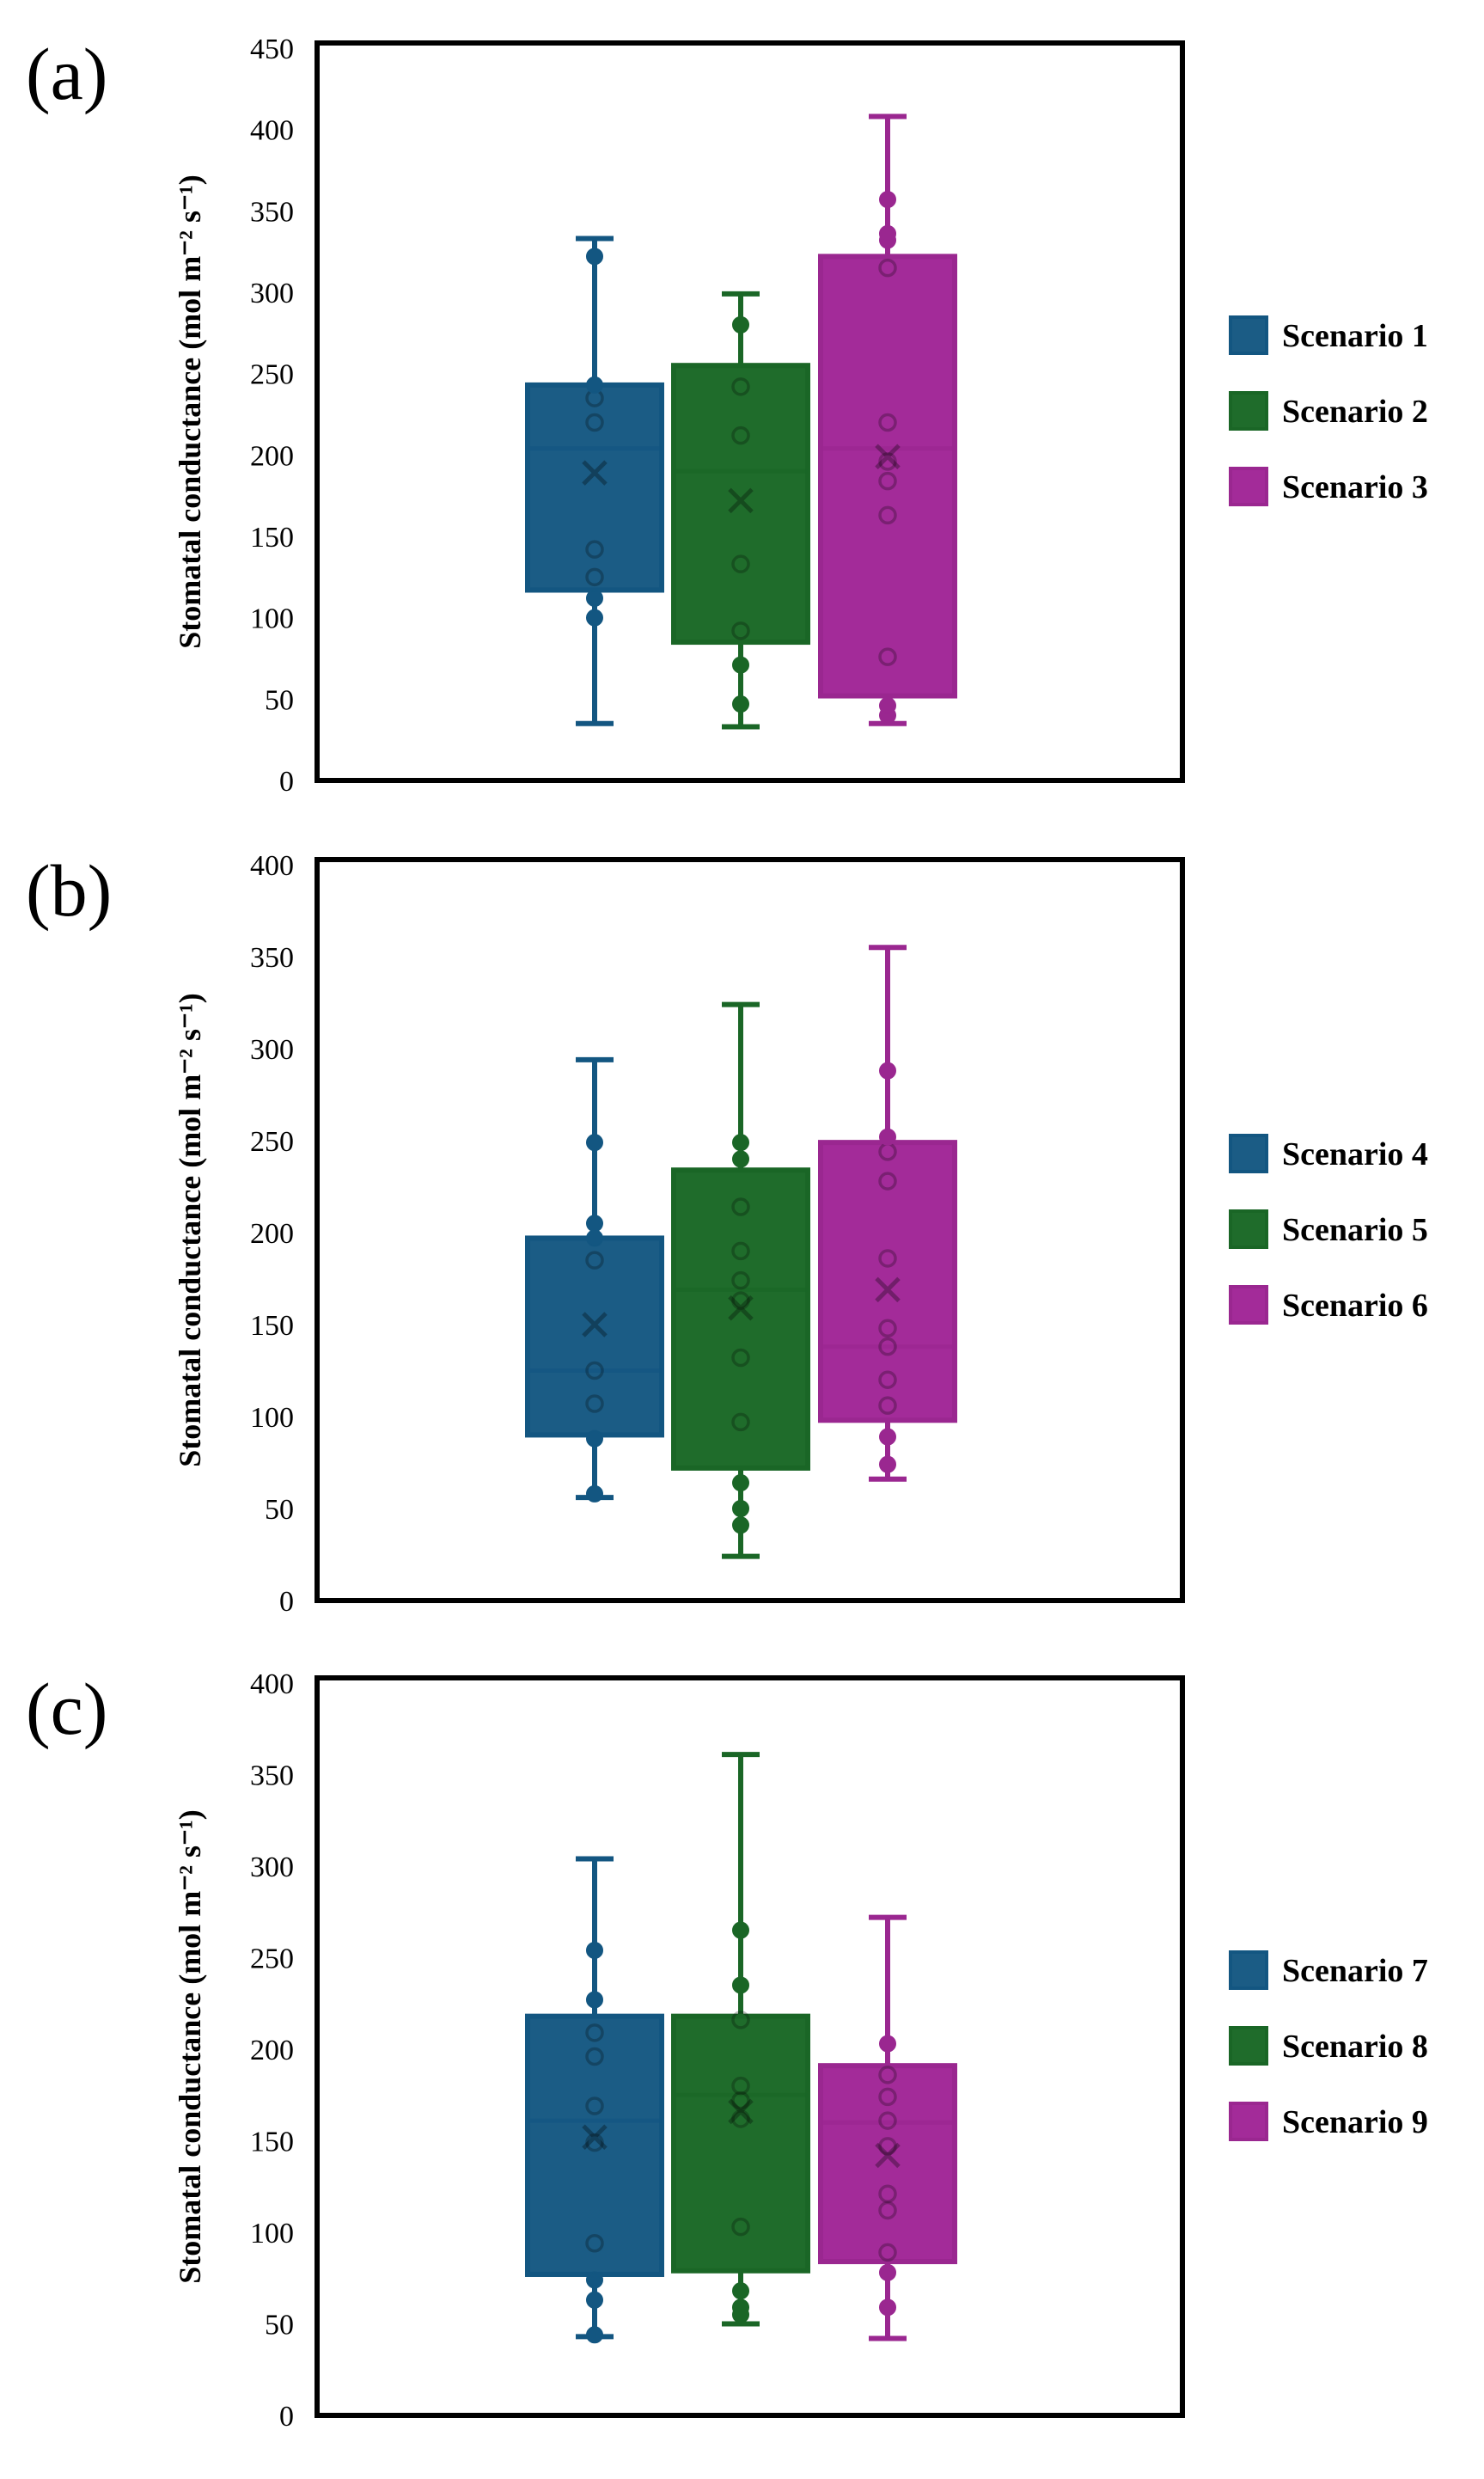 This screenshot has width=1484, height=2479. What do you see at coordinates (272, 49) in the screenshot?
I see `y-tick-label: 450` at bounding box center [272, 49].